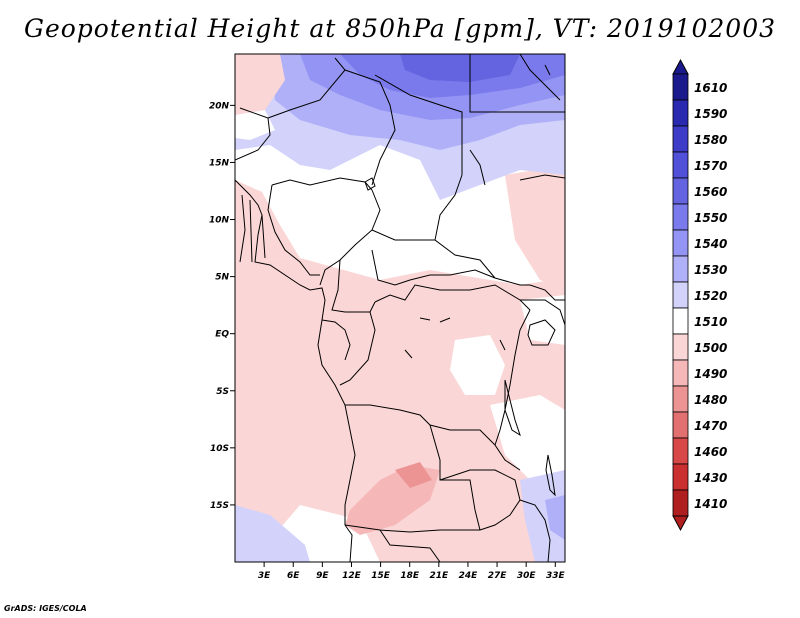 The width and height of the screenshot is (800, 618). I want to click on x-tick-label: 15E, so click(381, 576).